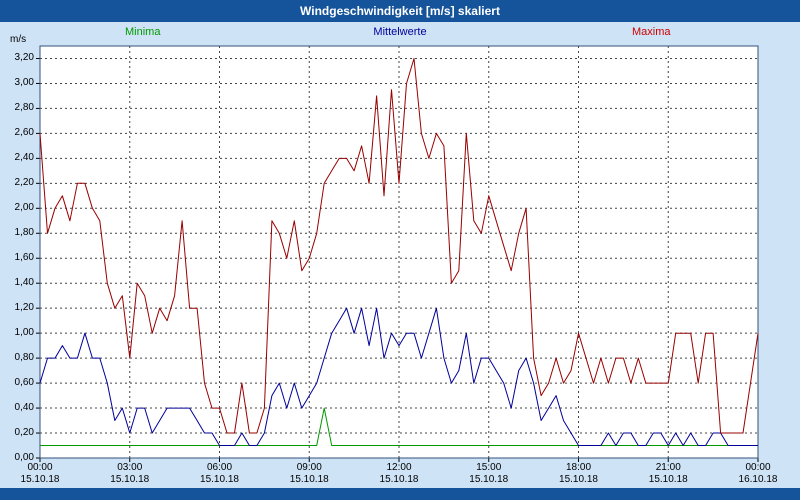 This screenshot has width=800, height=500. What do you see at coordinates (651, 32) in the screenshot?
I see `legend-maxima: Maxima` at bounding box center [651, 32].